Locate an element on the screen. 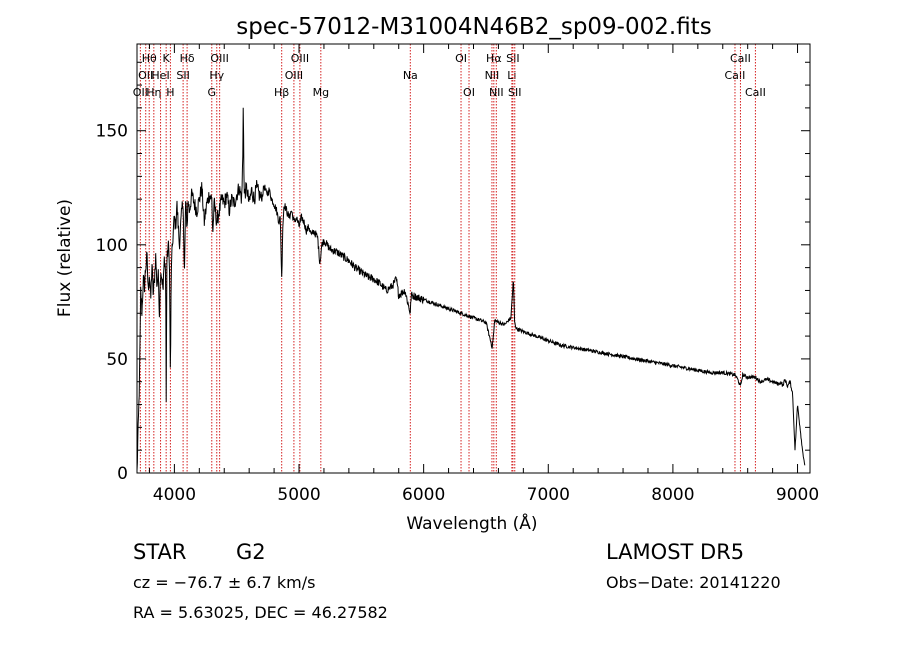  line-label-21: NII is located at coordinates (496, 92).